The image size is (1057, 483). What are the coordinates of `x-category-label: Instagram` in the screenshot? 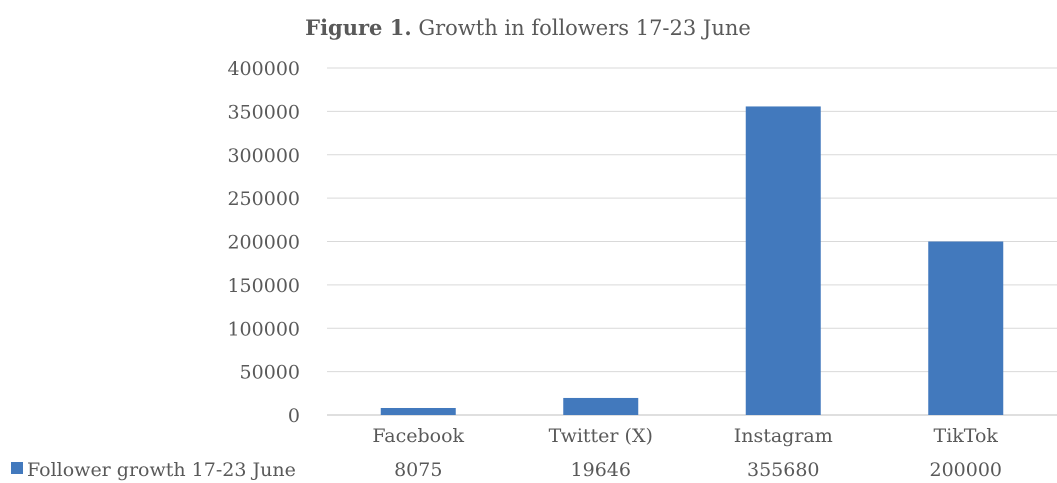 It's located at (783, 436).